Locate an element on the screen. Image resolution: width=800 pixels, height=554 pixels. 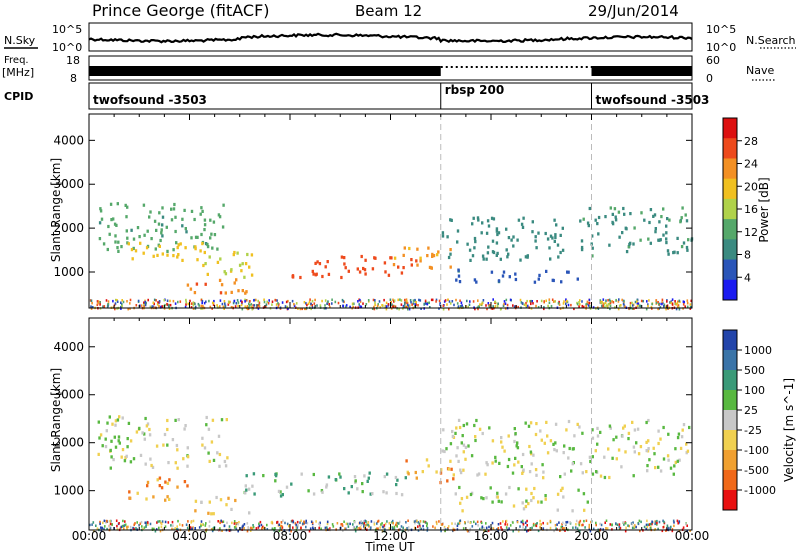
colorbar-tick-label: 100 is located at coordinates (754, 390).